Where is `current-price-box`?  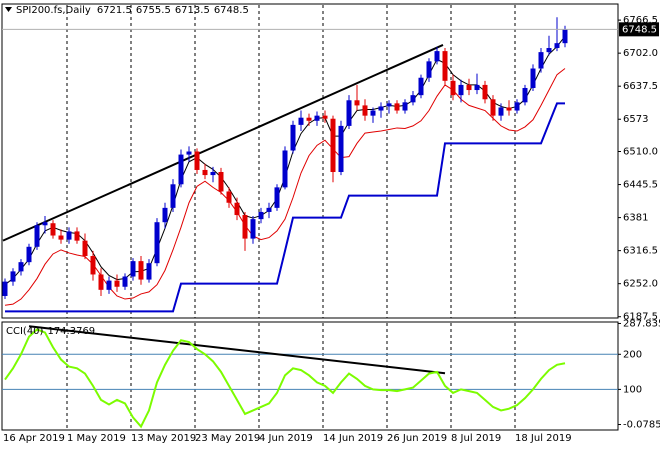
current-price-box is located at coordinates (639, 29).